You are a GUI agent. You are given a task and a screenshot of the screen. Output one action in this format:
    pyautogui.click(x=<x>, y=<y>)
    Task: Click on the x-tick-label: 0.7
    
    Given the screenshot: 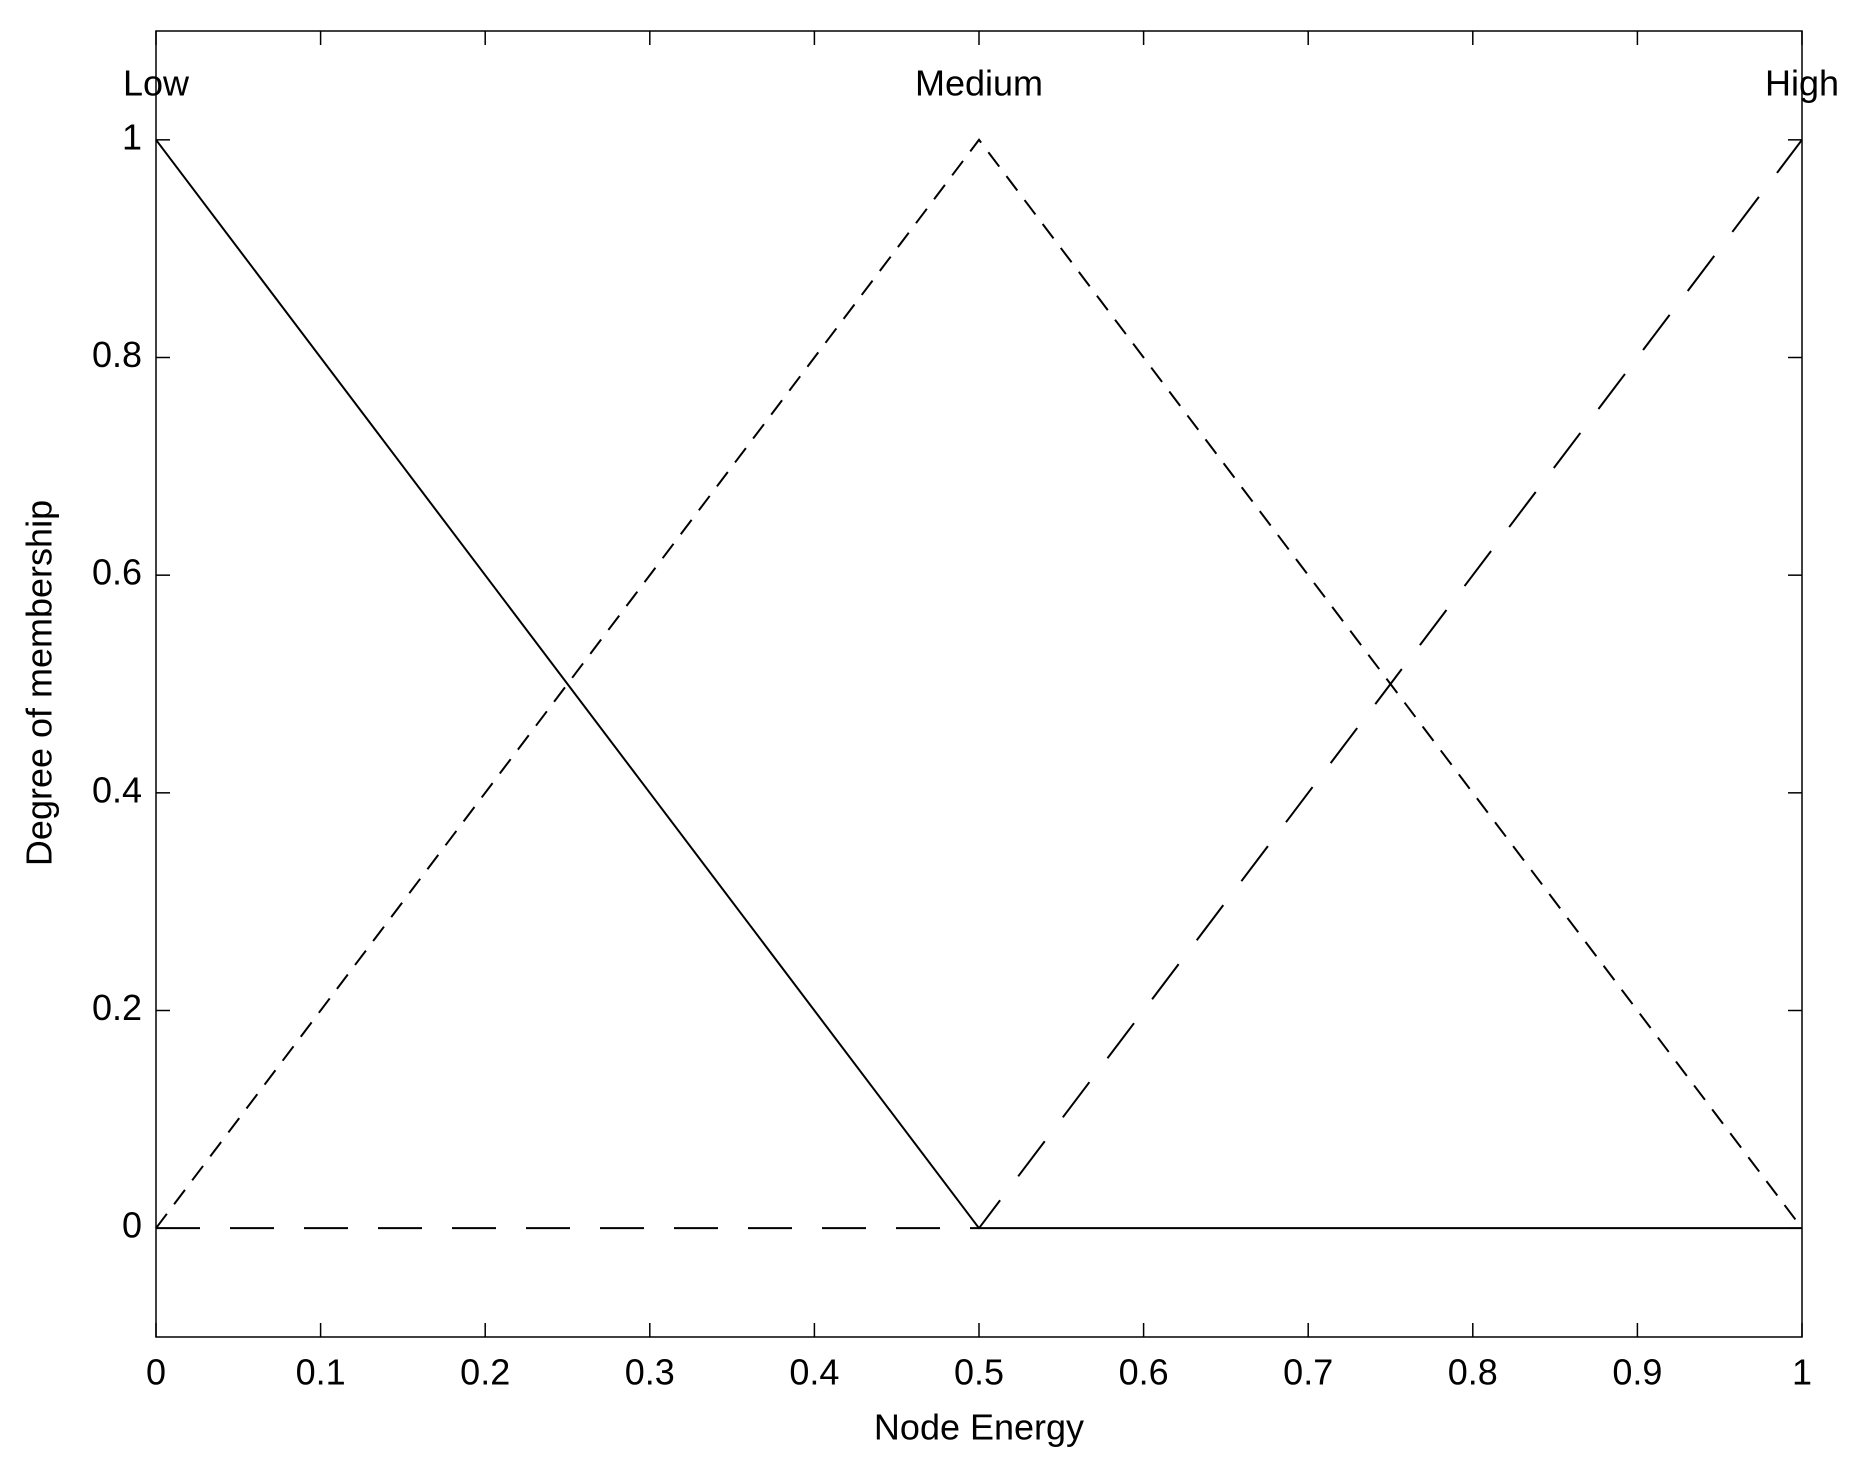 What is the action you would take?
    pyautogui.click(x=1308, y=1372)
    